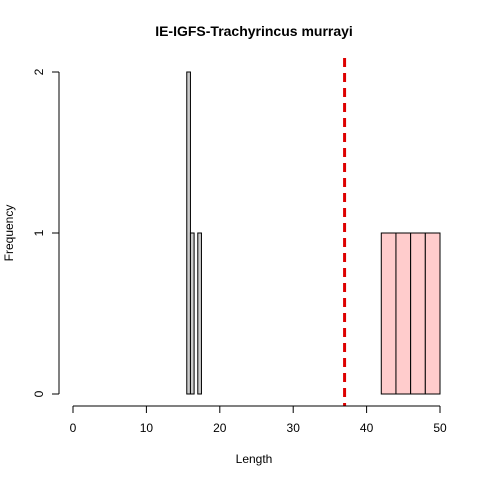 The width and height of the screenshot is (480, 480). What do you see at coordinates (254, 459) in the screenshot?
I see `x-axis-label: Length` at bounding box center [254, 459].